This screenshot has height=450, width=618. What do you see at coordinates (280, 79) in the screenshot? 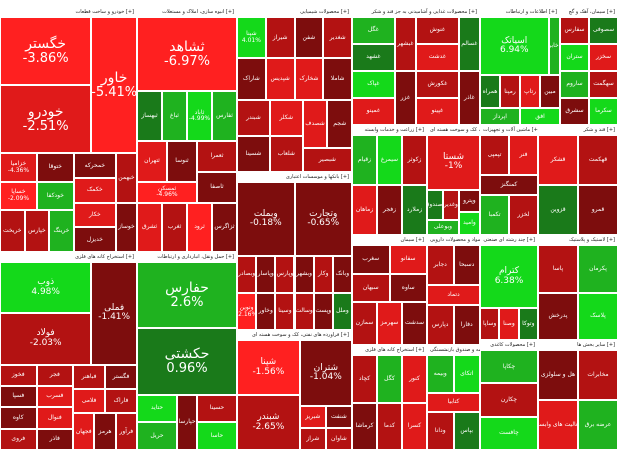
I see `tile-2-3: شپدیس` at bounding box center [280, 79].